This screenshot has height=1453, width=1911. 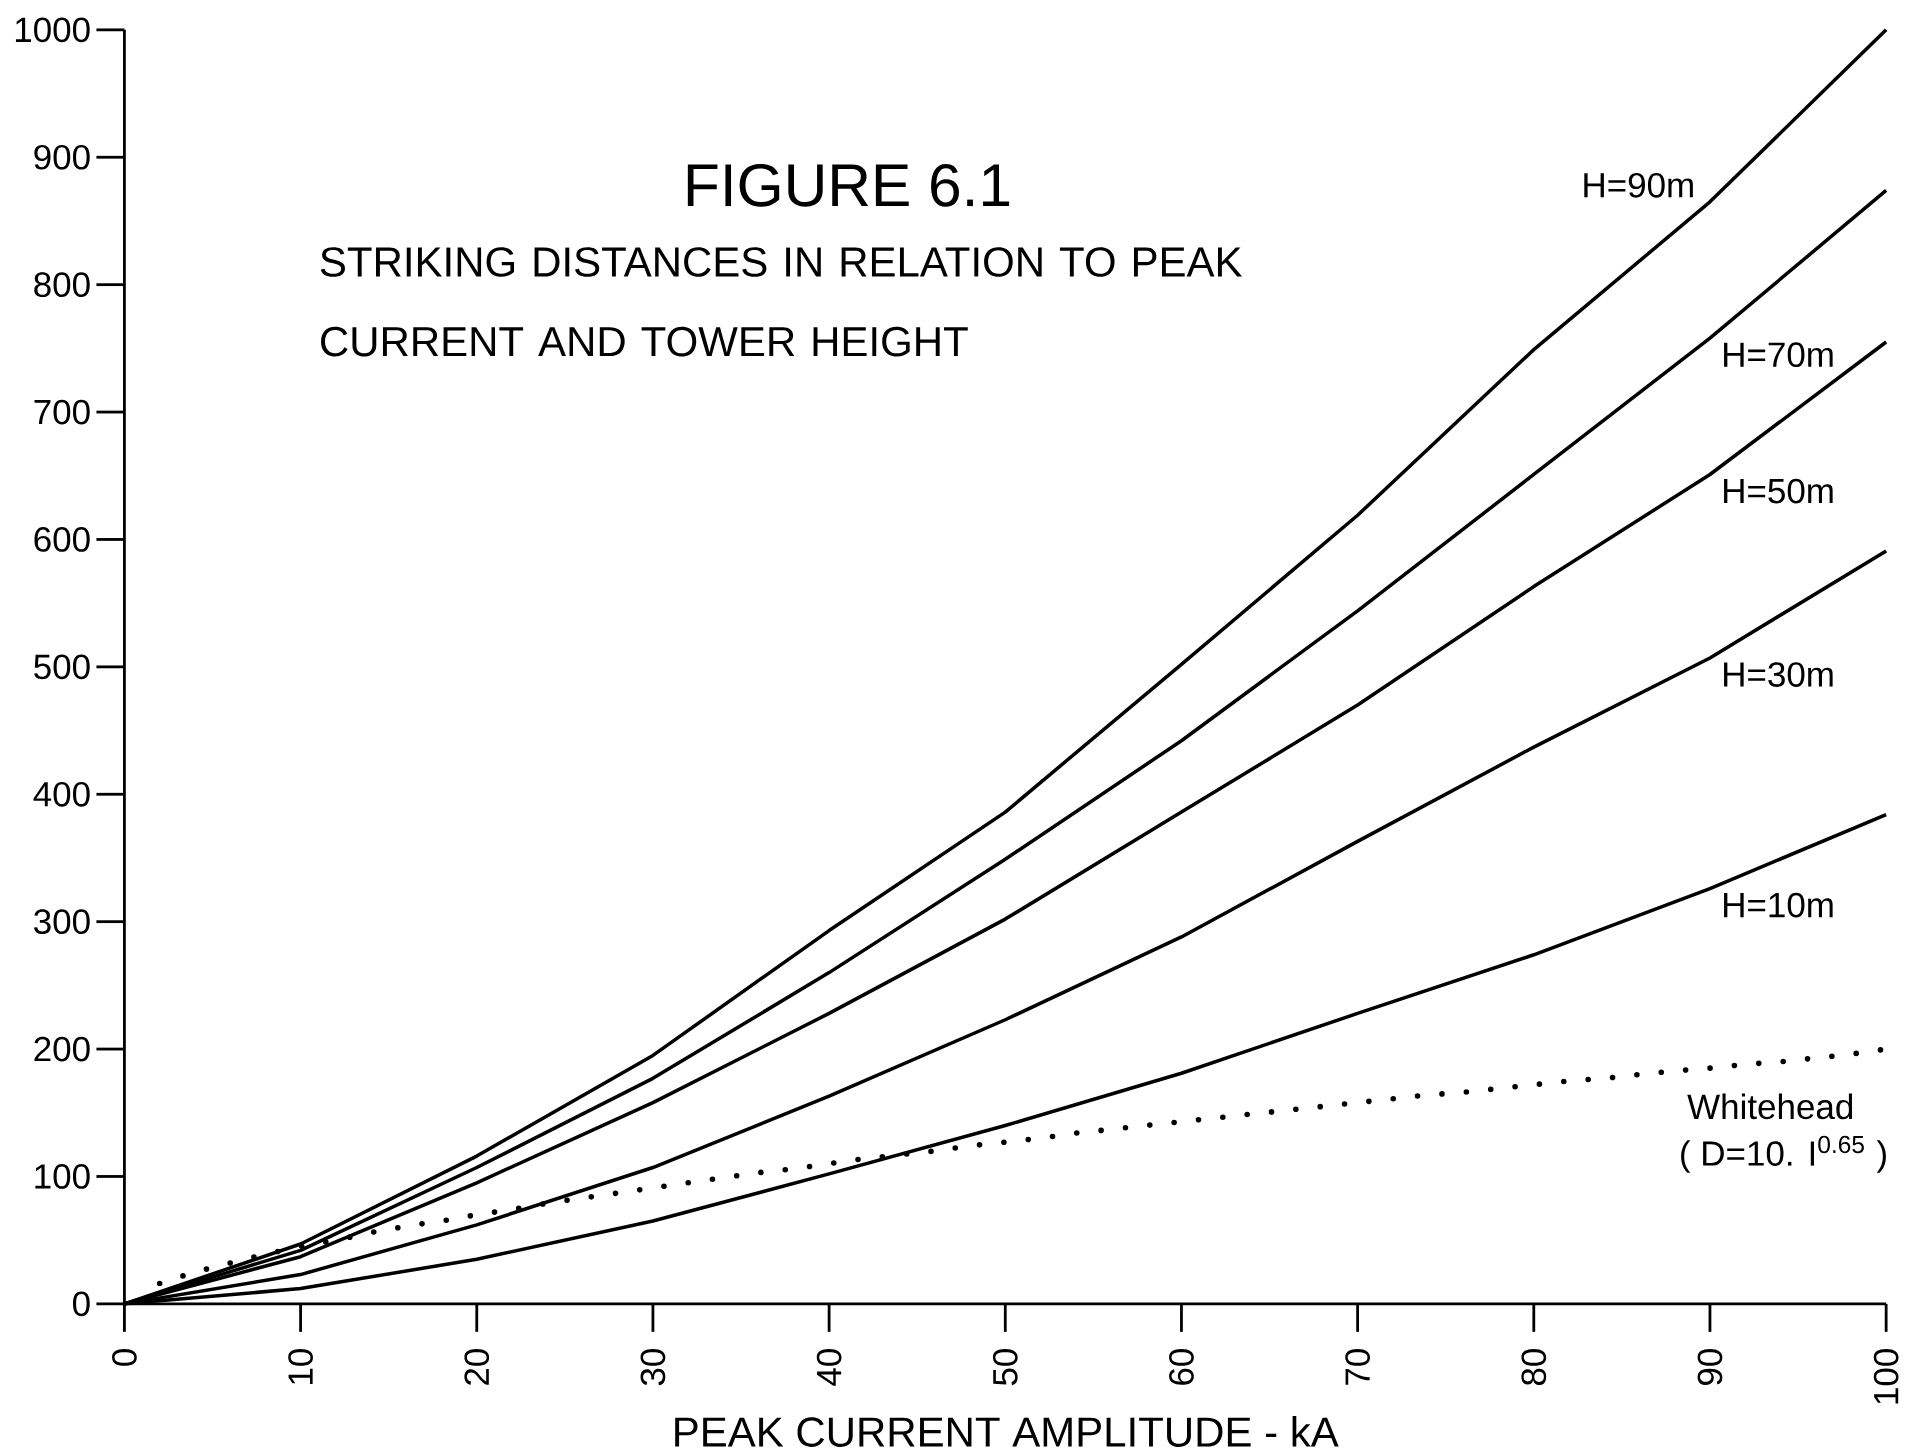 I want to click on y-tick-label: 700, so click(x=62, y=412).